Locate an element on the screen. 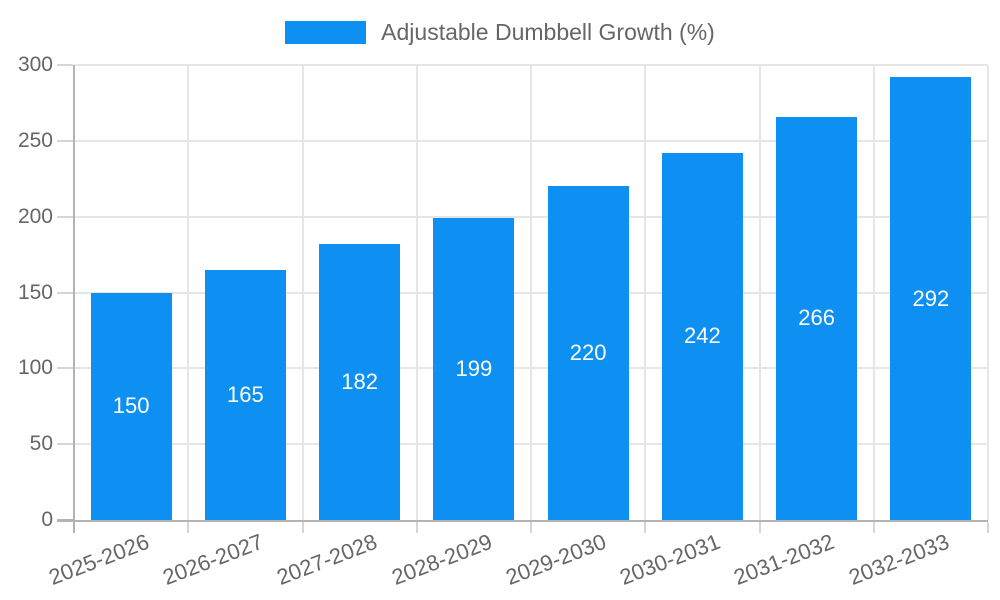 The image size is (1000, 600). bar-2027-2028 is located at coordinates (360, 381).